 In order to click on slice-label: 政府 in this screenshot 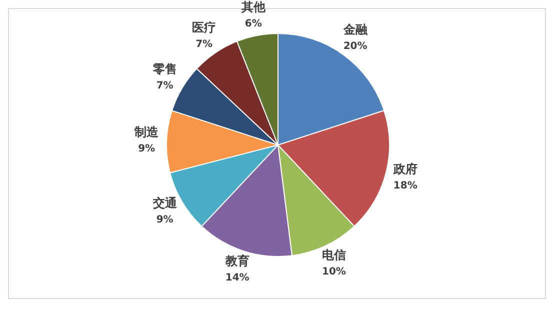, I will do `click(405, 169)`.